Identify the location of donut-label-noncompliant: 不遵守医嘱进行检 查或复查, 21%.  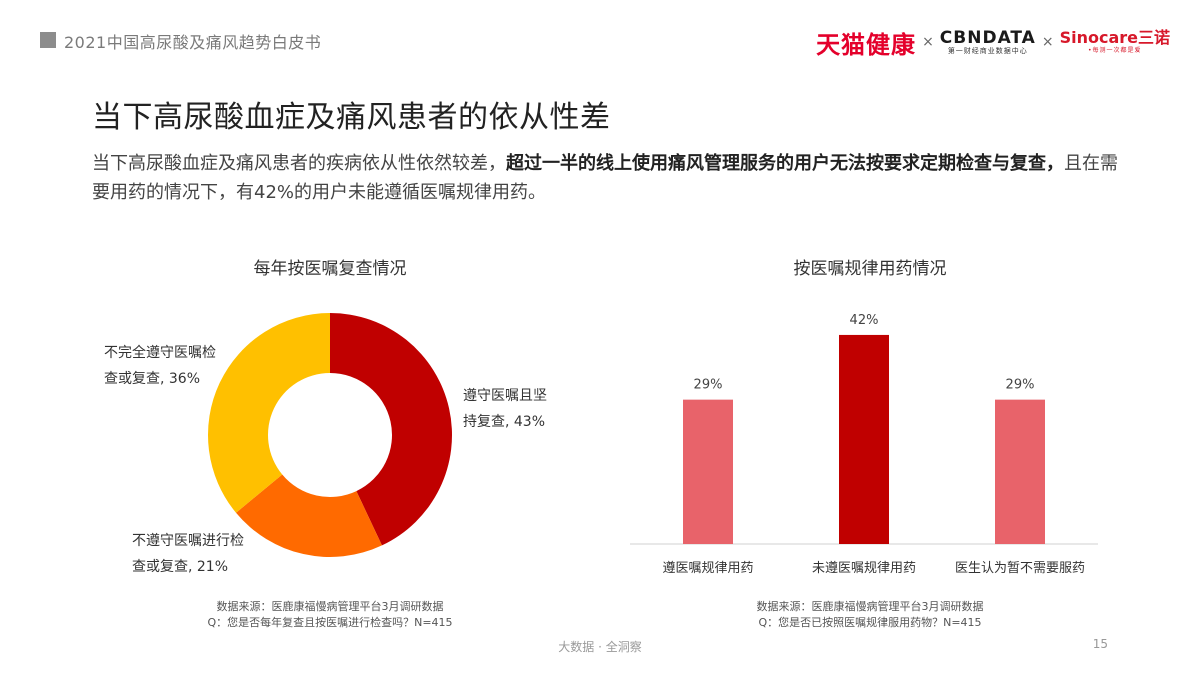
(188, 554).